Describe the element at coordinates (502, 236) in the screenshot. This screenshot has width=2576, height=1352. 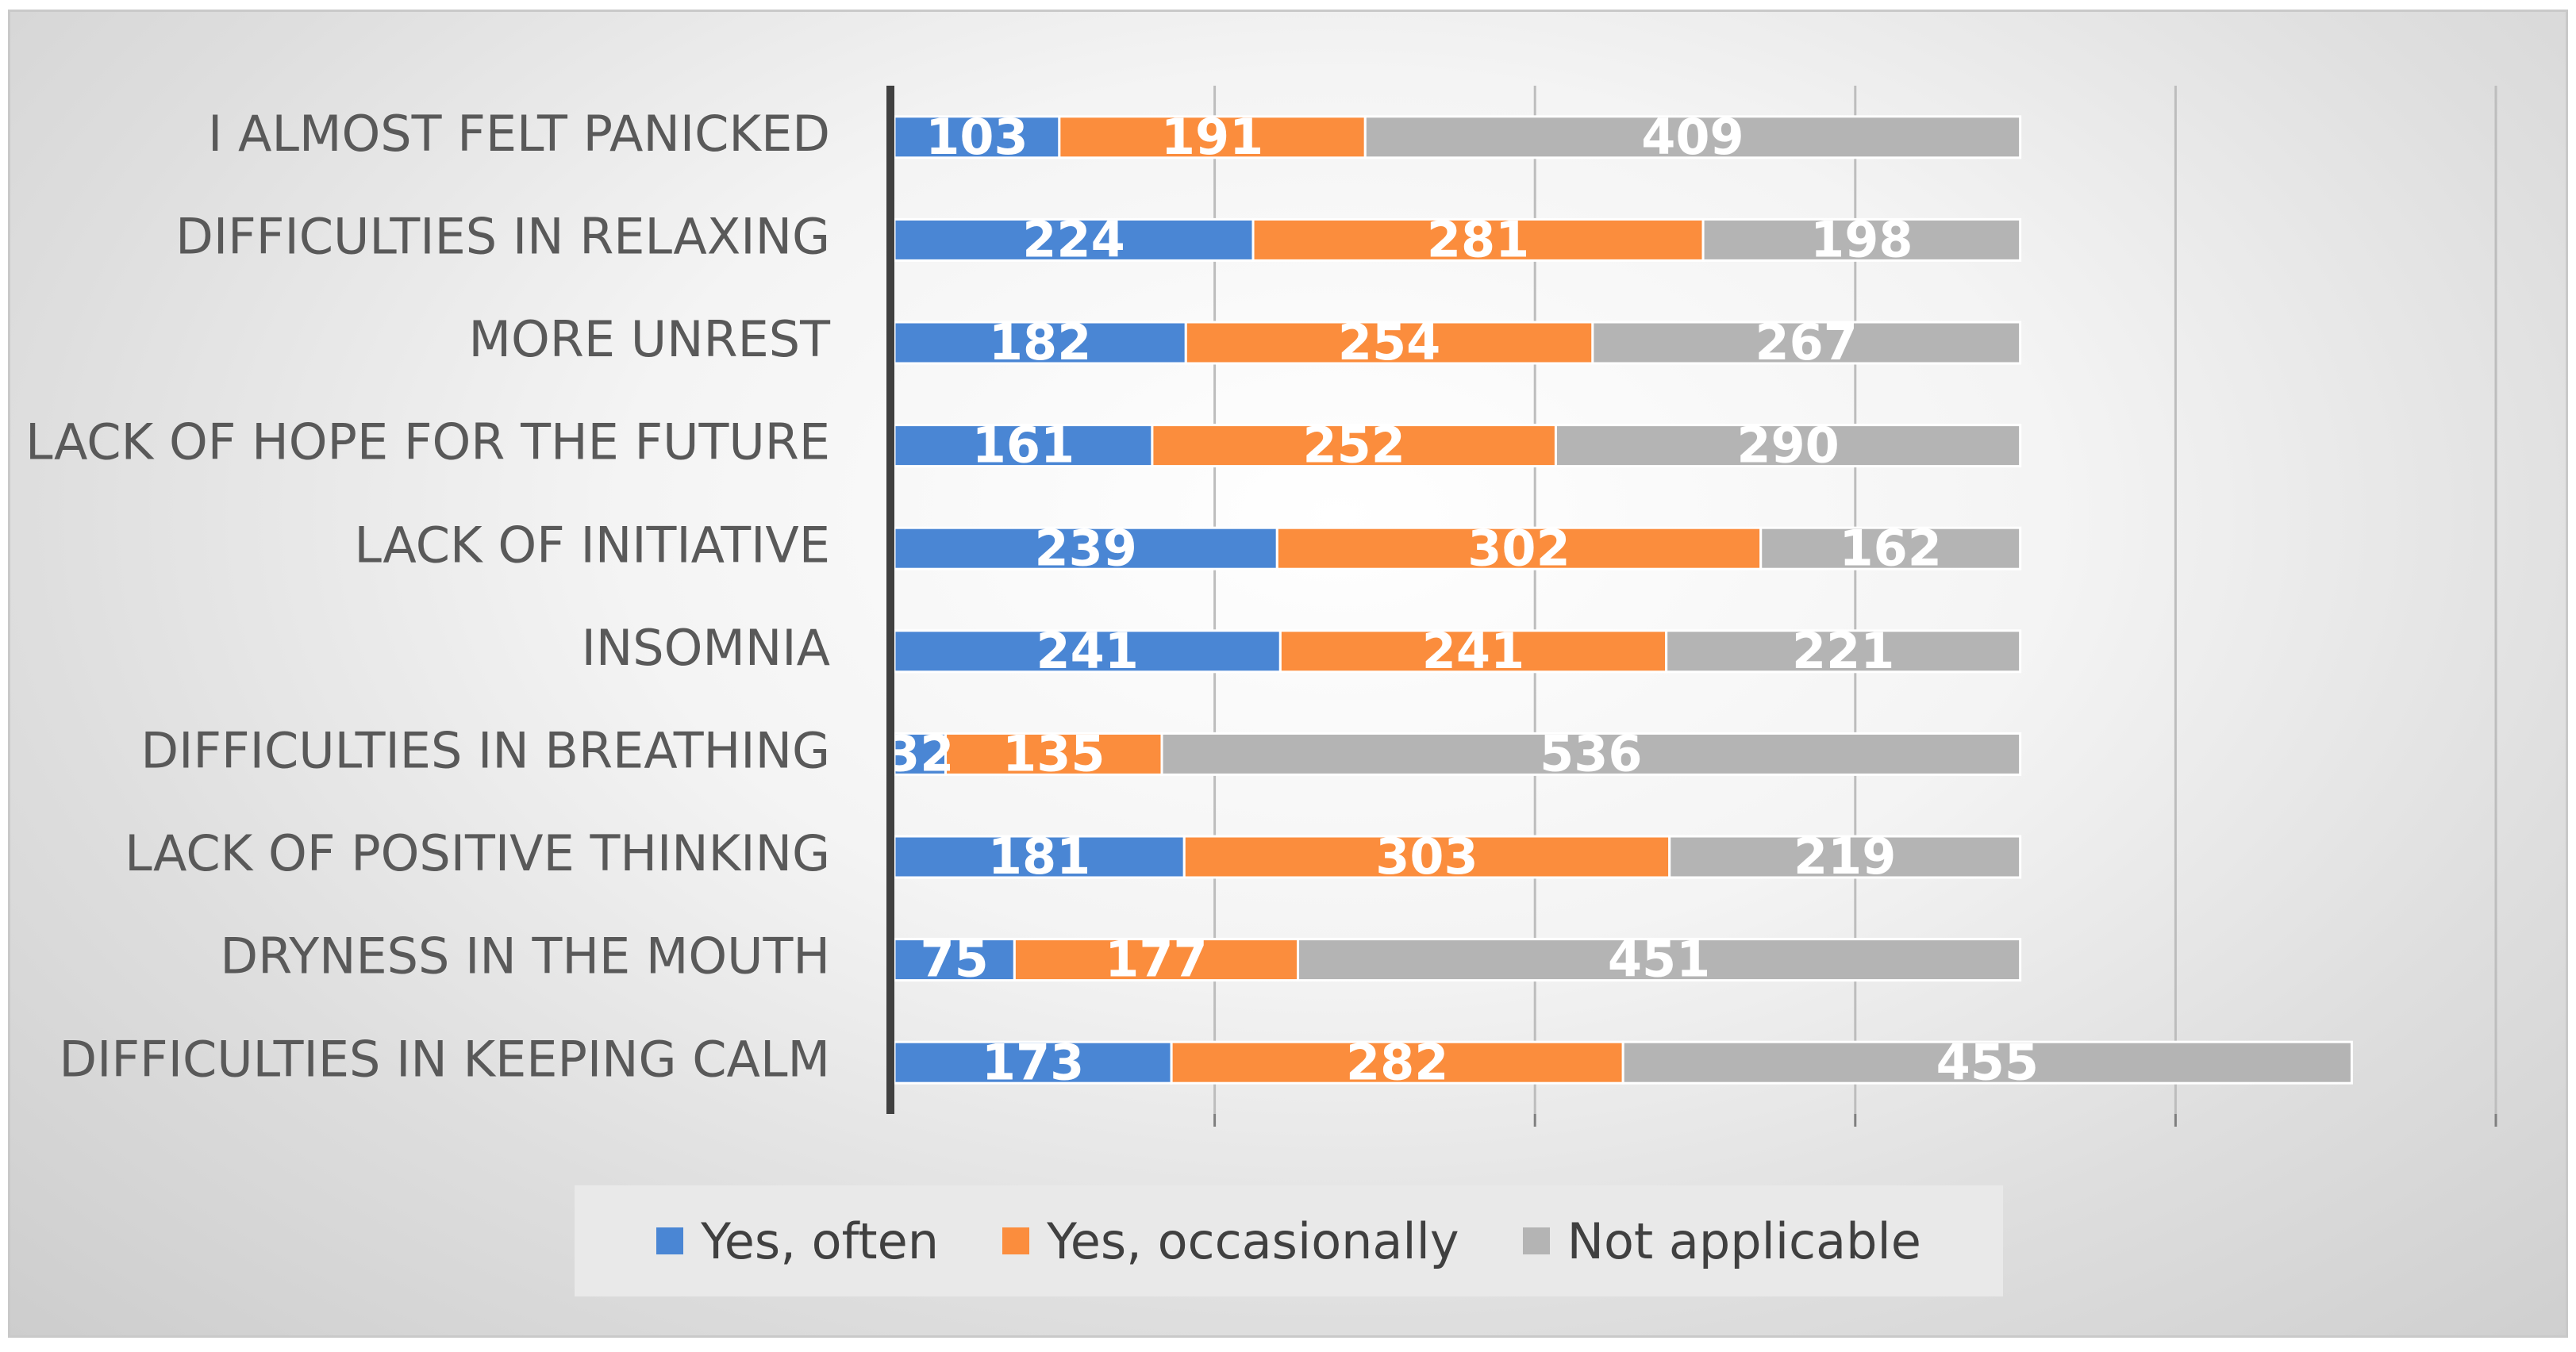
I see `category-label: DIFFICULTIES IN RELAXING` at that location.